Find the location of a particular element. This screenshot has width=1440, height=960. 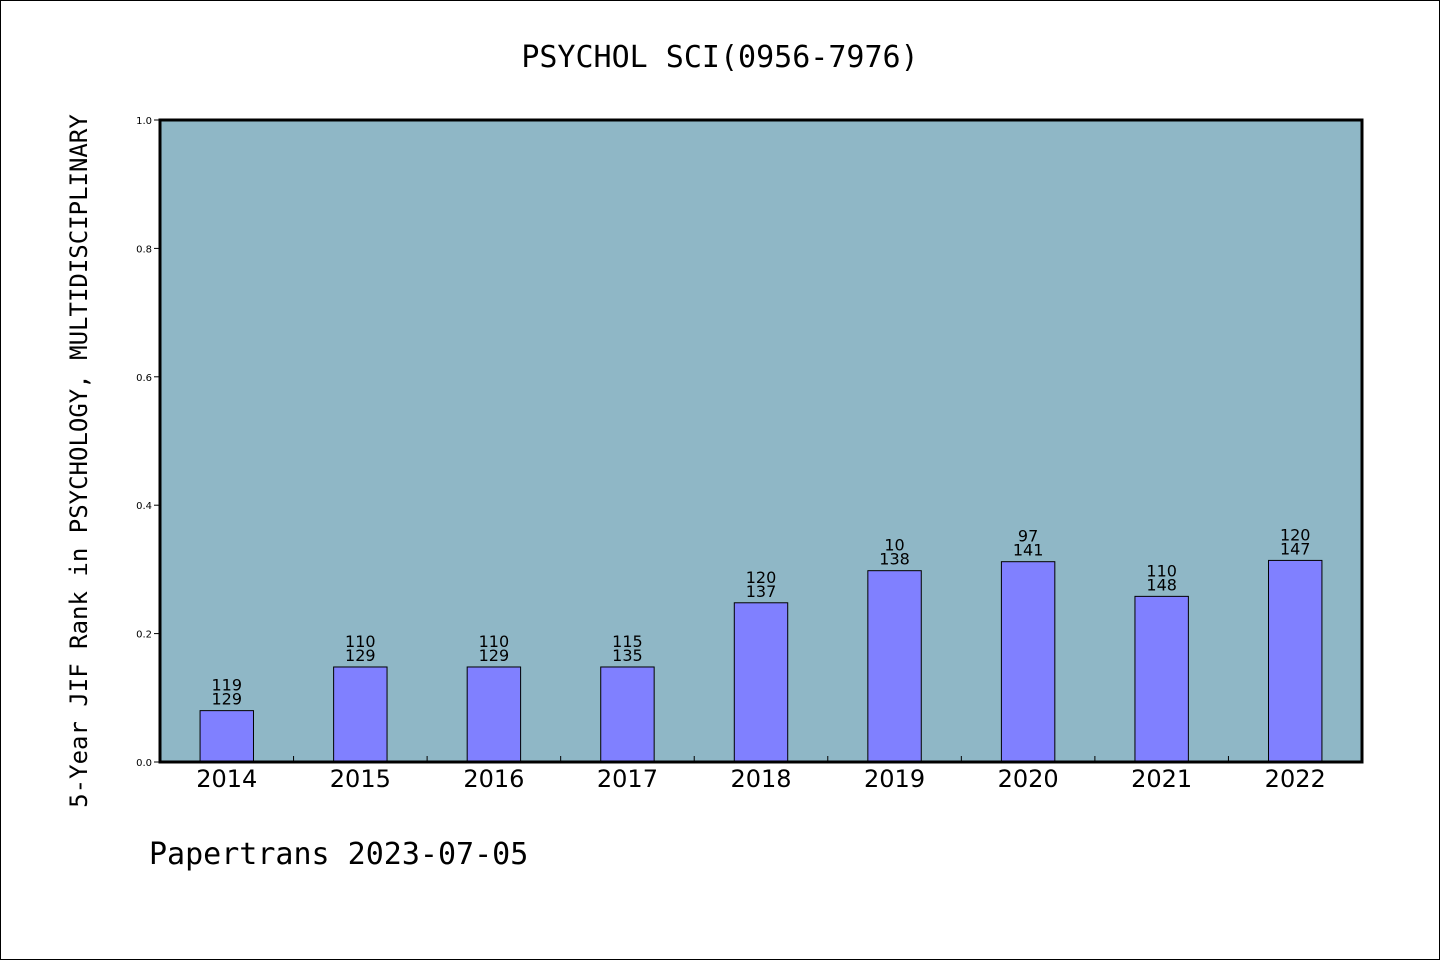

x-tick-label: 2021 is located at coordinates (1161, 779).